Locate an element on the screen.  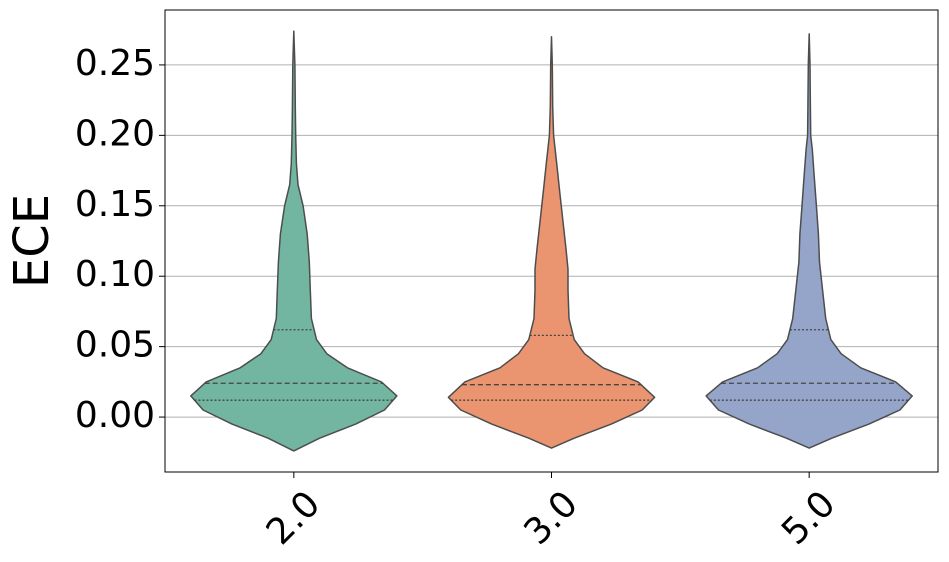
x-tick-label: 3.0 is located at coordinates (550, 517).